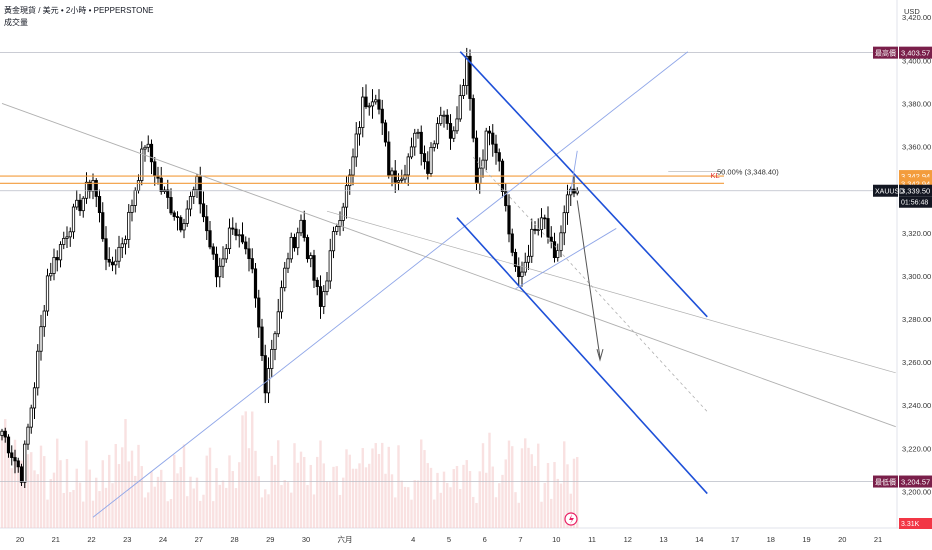  I want to click on small-trend-line, so click(574, 171).